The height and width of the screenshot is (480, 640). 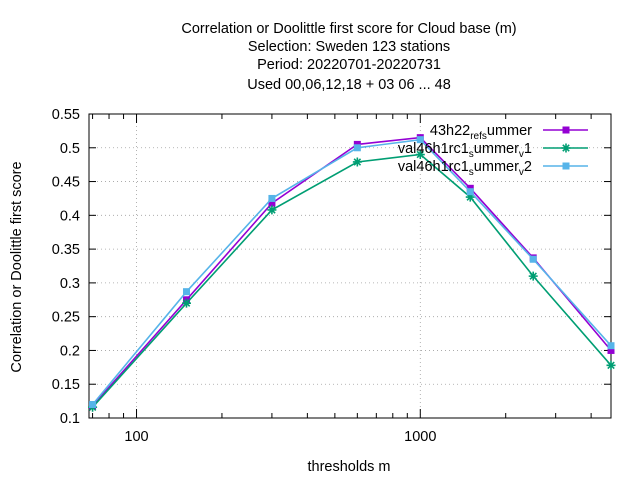 I want to click on y-tick-label: 0.5, so click(x=70, y=149).